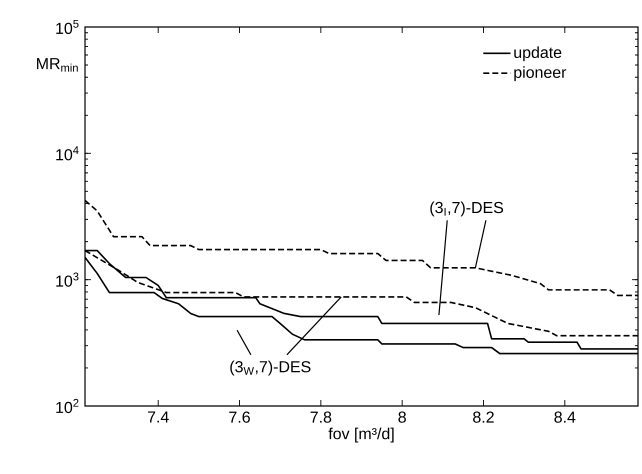 This screenshot has height=474, width=642. I want to click on x-axis-title: fov [m³/d], so click(361, 435).